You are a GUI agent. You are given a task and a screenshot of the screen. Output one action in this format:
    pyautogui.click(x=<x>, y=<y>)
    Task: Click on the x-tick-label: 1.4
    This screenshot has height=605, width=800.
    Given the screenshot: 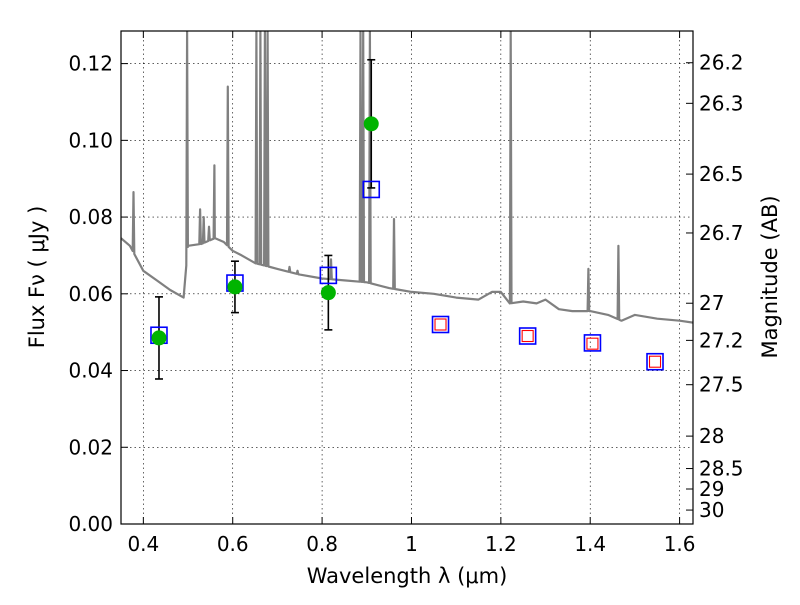 What is the action you would take?
    pyautogui.click(x=590, y=544)
    